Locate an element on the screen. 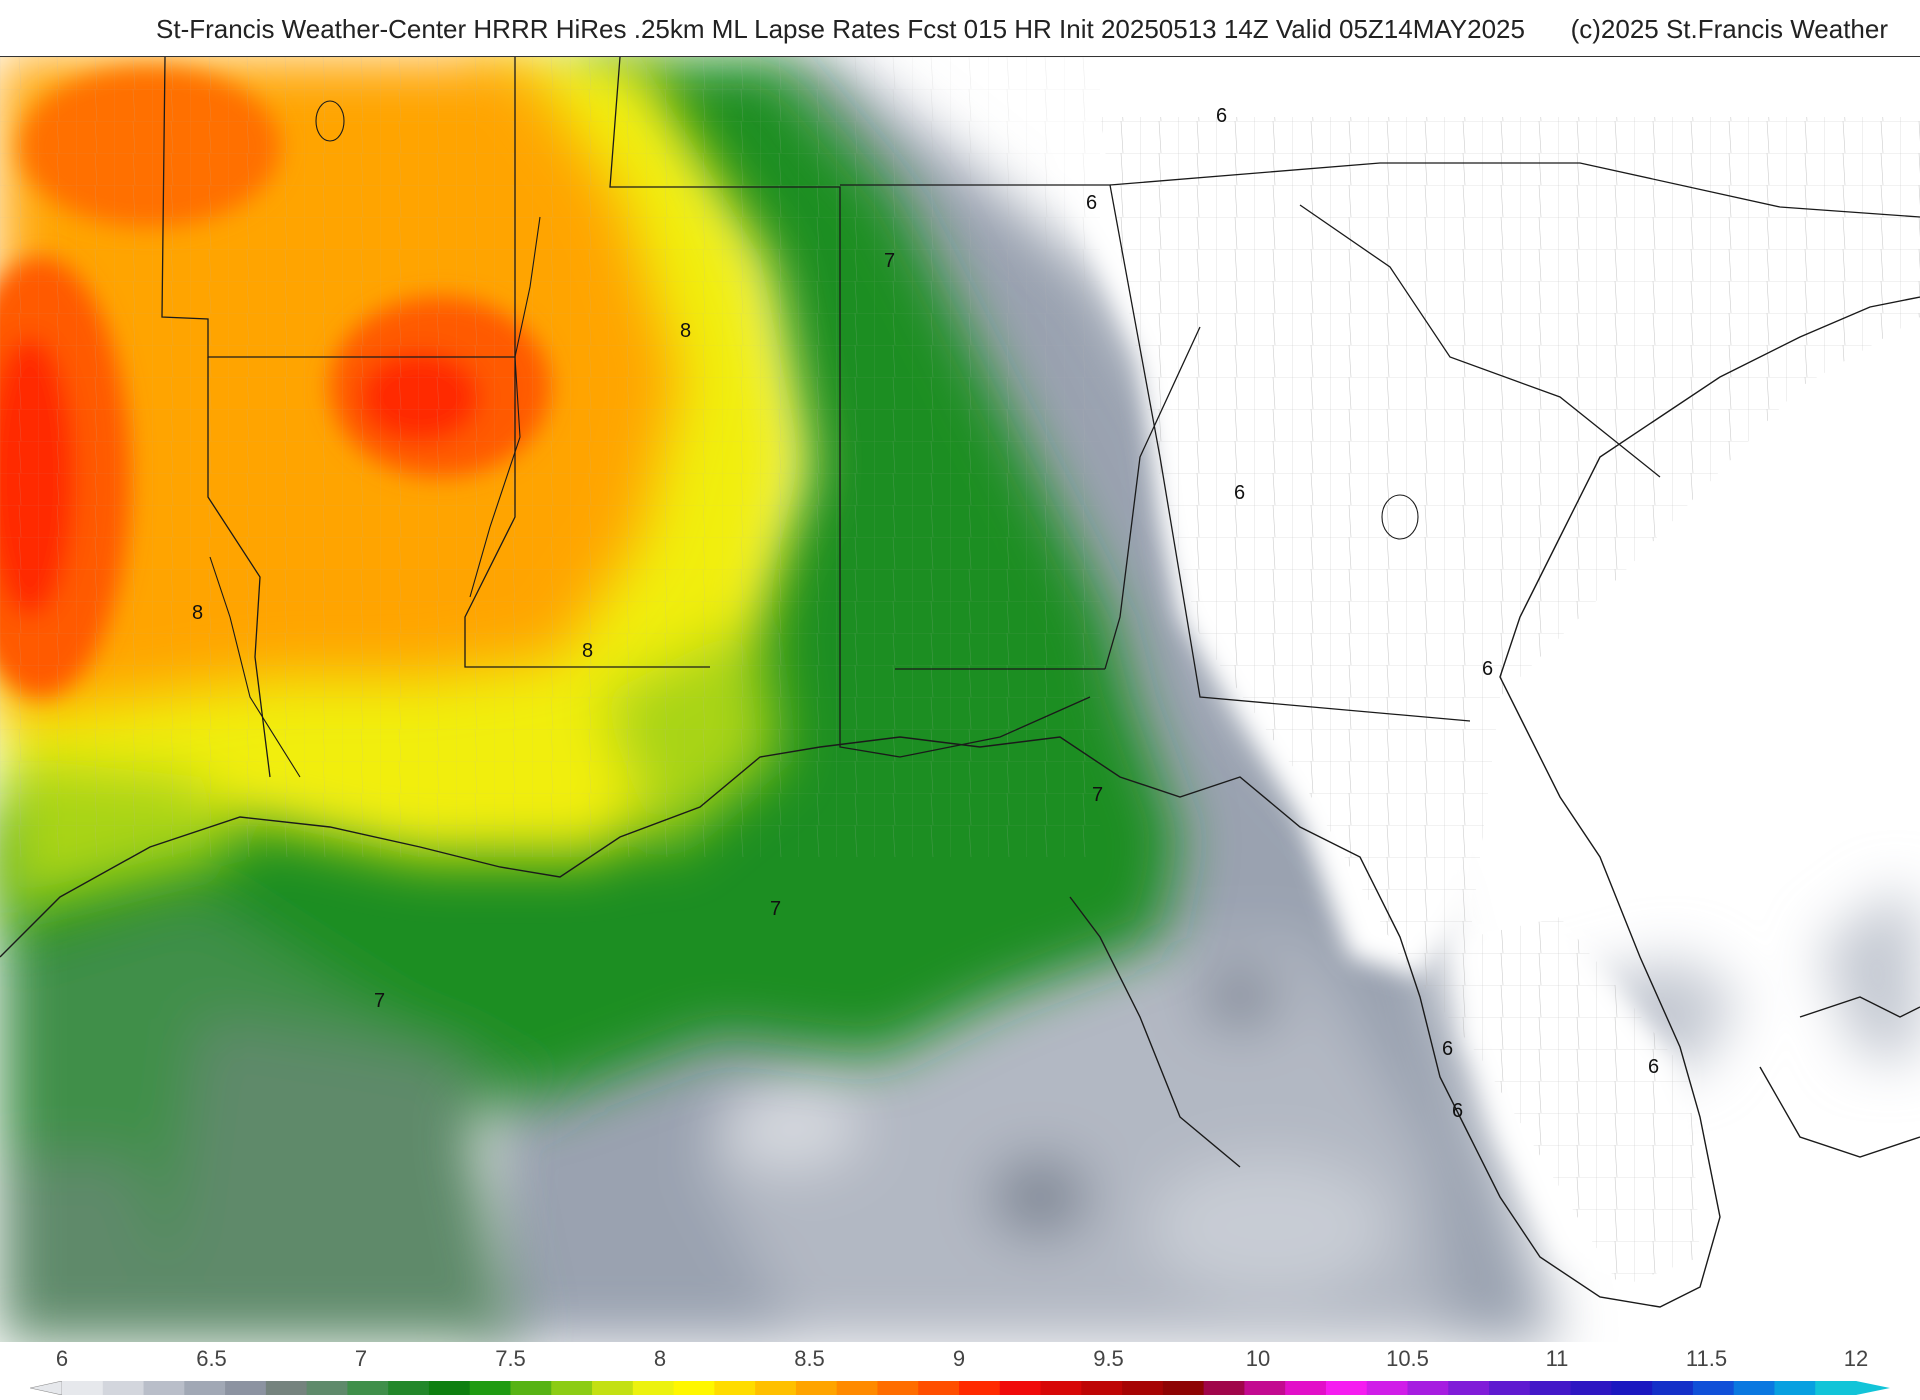 This screenshot has width=1920, height=1400. contour-label-6-ga-c: 6 is located at coordinates (1239, 493).